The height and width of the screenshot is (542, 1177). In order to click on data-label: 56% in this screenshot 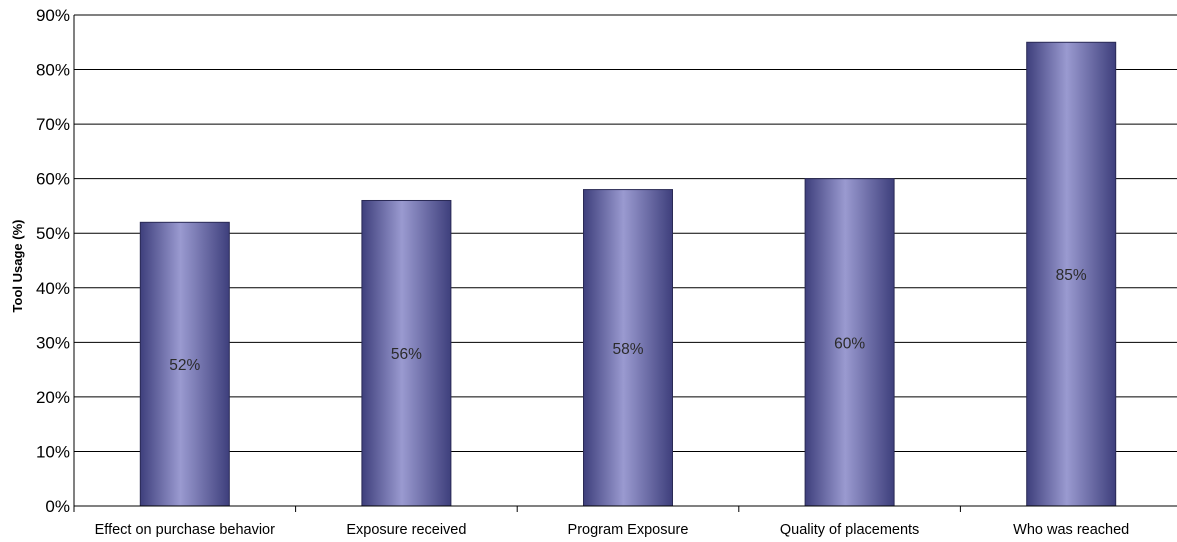, I will do `click(406, 354)`.